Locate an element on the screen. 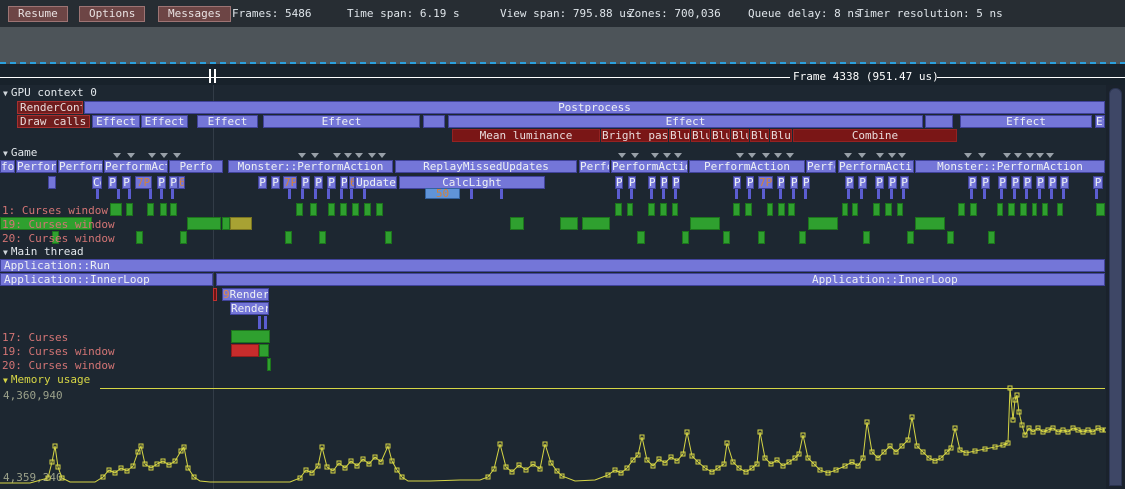 The image size is (1125, 489). zone-performactic: PerformActic is located at coordinates (876, 166).